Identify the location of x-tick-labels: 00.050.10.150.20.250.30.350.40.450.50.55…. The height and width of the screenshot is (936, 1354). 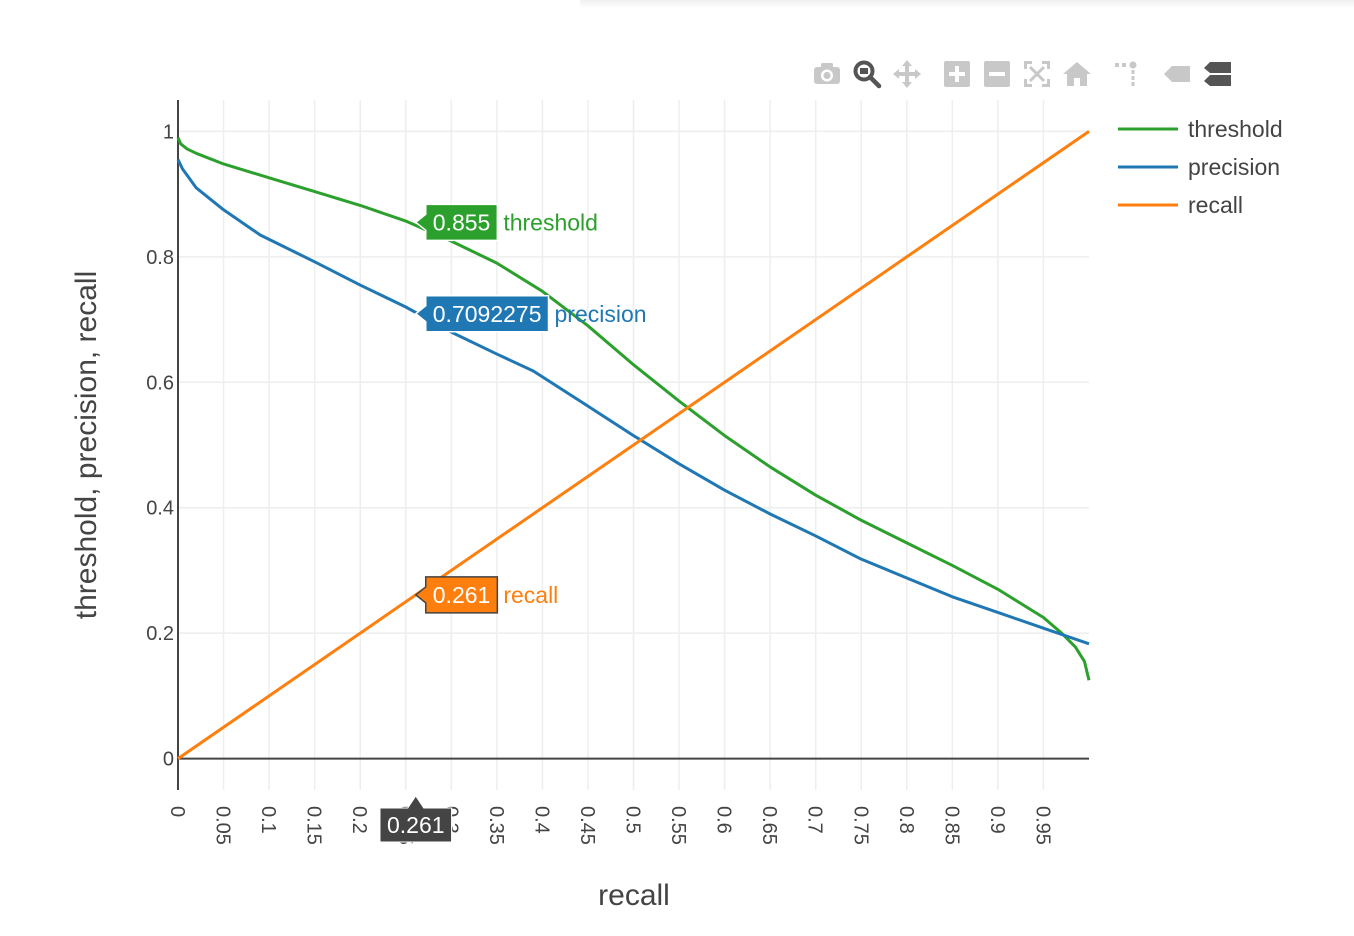
(609, 825).